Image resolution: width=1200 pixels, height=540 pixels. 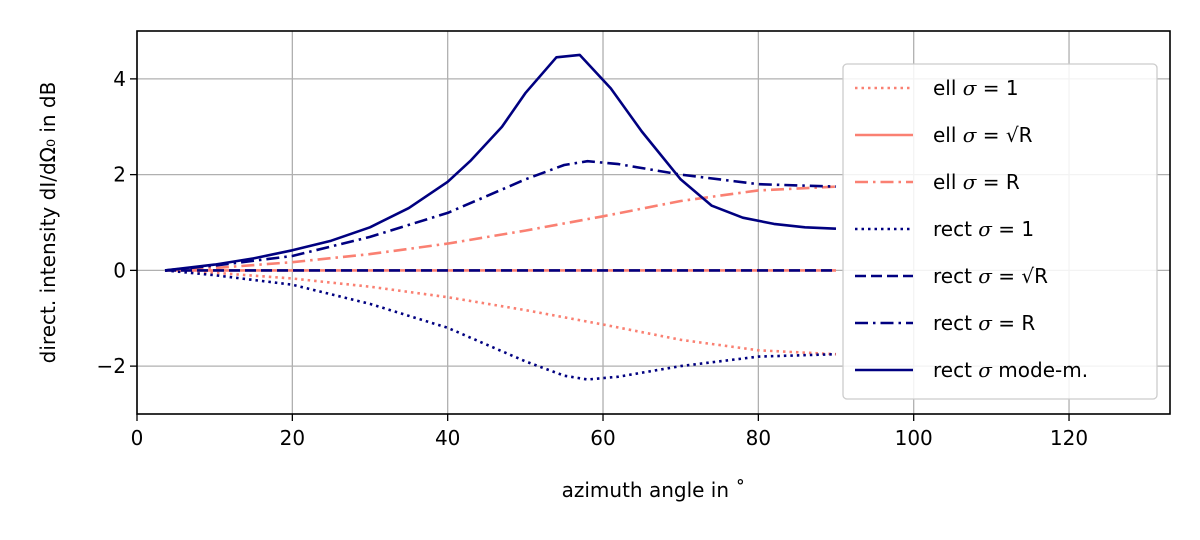 I want to click on x-tick-label: 80, so click(x=758, y=438).